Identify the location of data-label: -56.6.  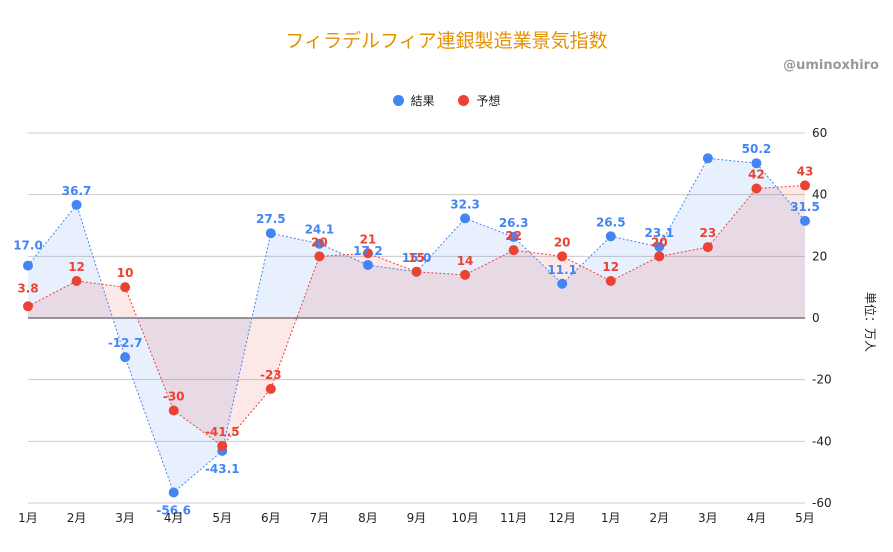
(173, 511).